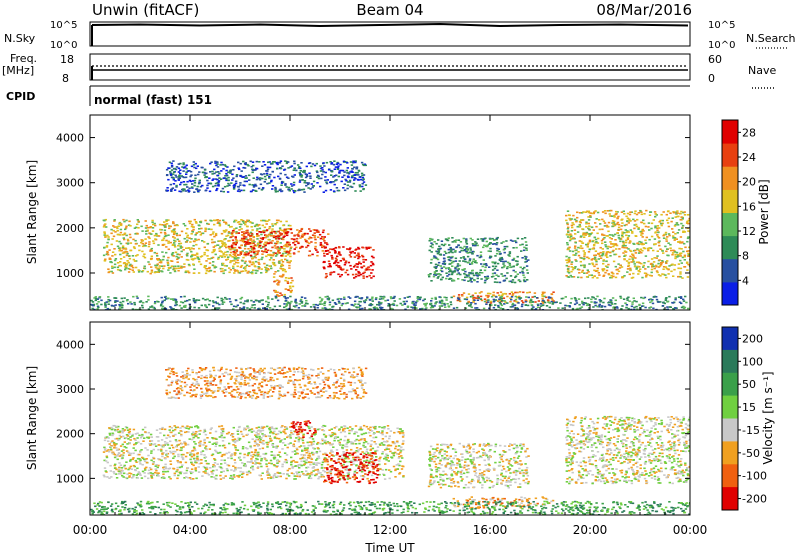  Describe the element at coordinates (32, 212) in the screenshot. I see `power-ylabel: Slant Range [km]` at that location.